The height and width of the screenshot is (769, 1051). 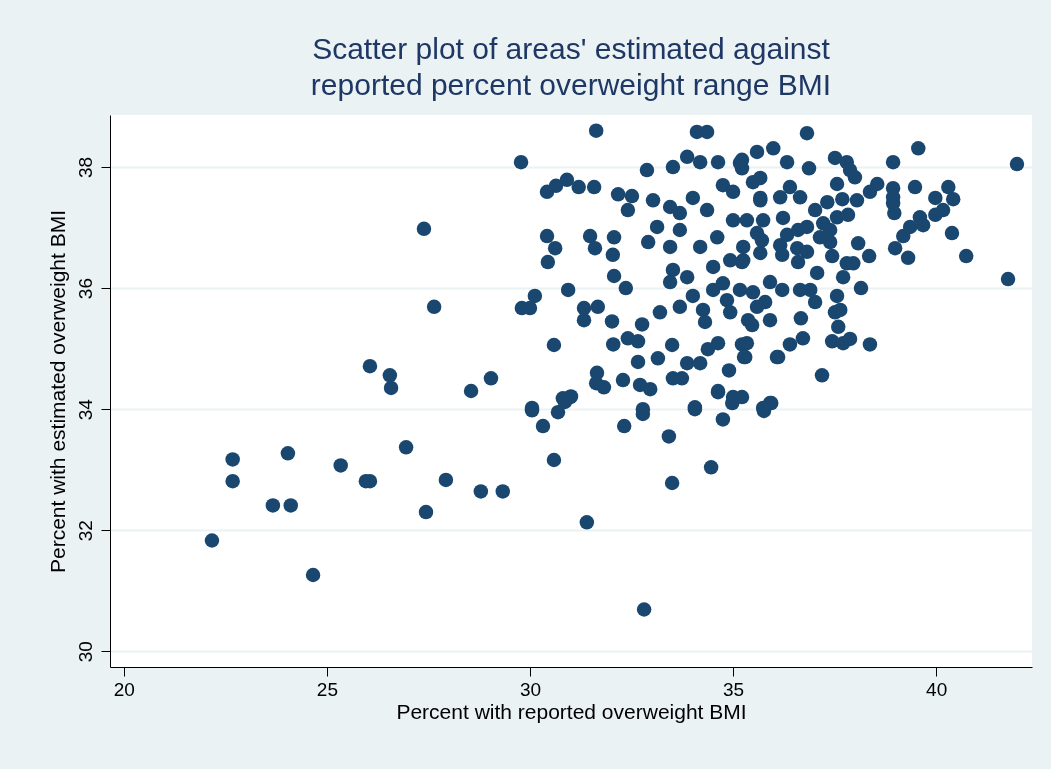 What do you see at coordinates (85, 531) in the screenshot?
I see `y-tick-label: 32` at bounding box center [85, 531].